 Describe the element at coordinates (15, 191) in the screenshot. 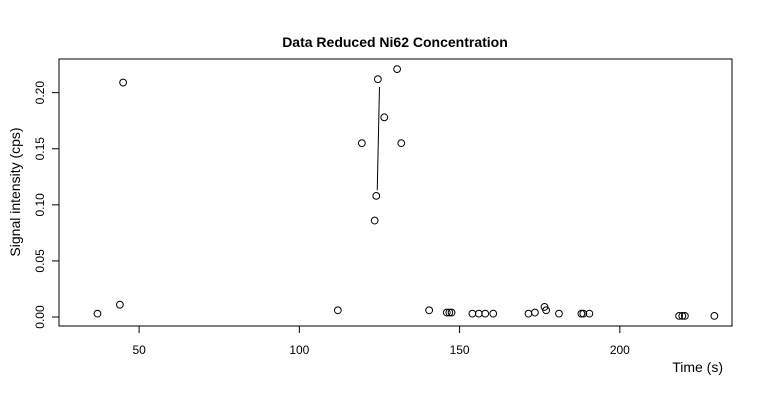

I see `y-axis-label: Signal intensity (cps)` at that location.